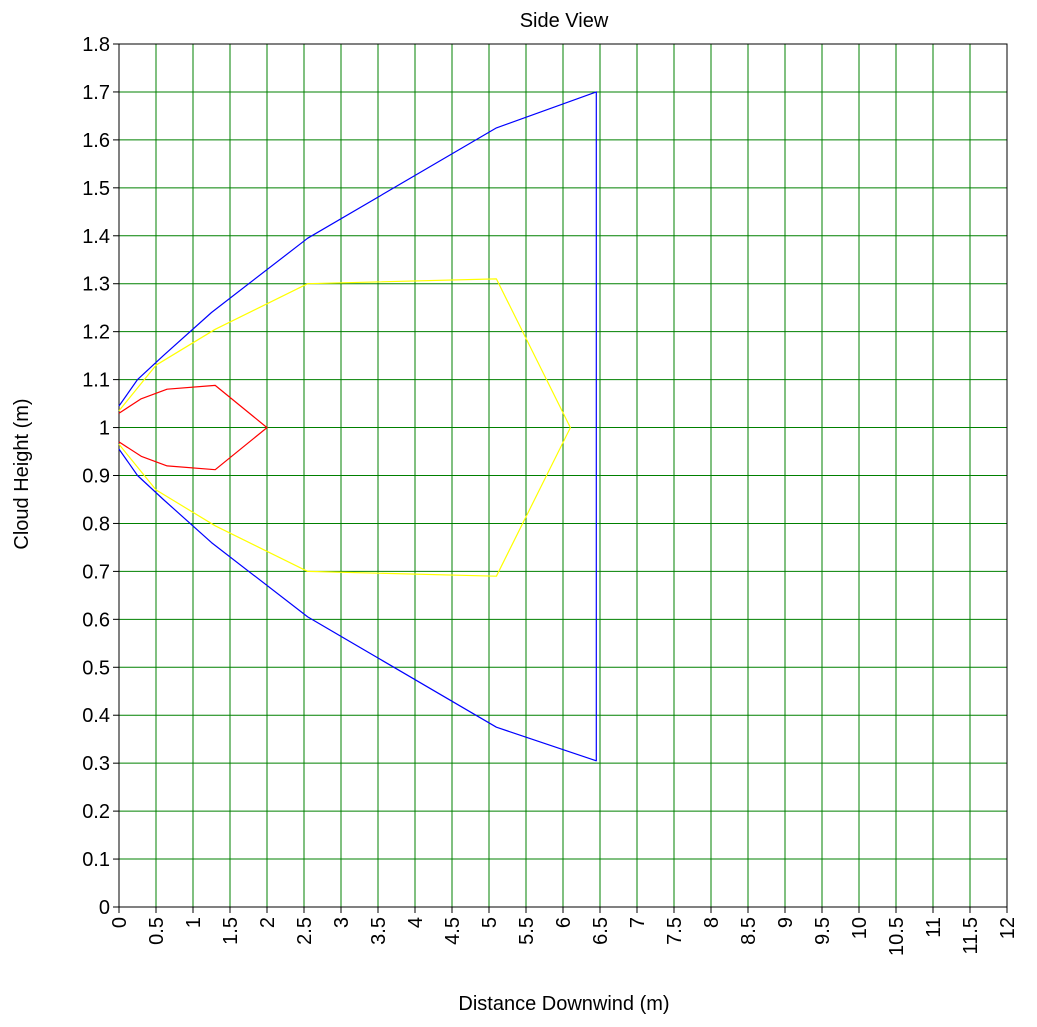  What do you see at coordinates (453, 931) in the screenshot?
I see `x-tick-label: 4.5` at bounding box center [453, 931].